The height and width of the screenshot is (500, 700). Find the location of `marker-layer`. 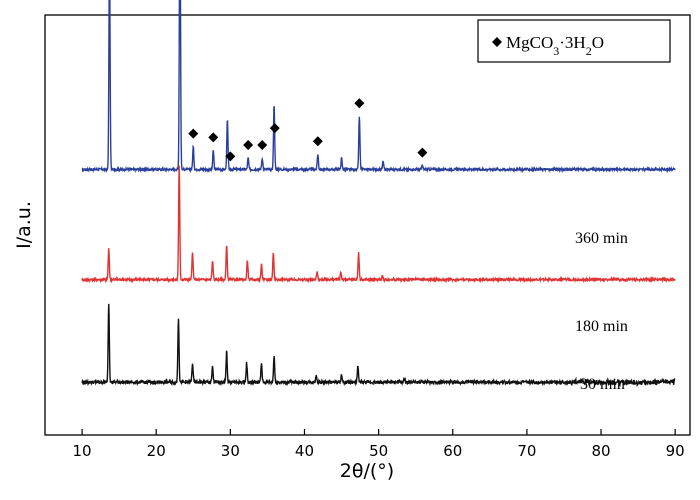

marker-layer is located at coordinates (308, 130).